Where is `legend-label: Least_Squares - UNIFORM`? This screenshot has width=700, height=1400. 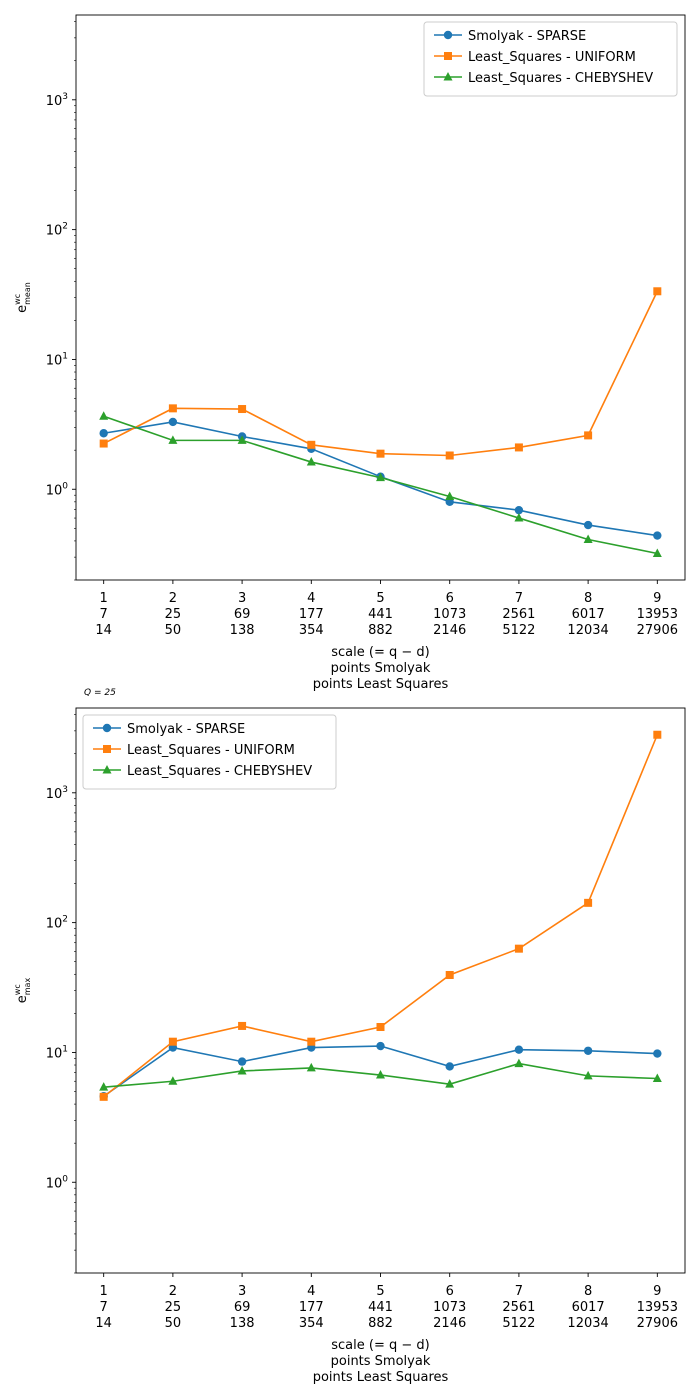
legend-label: Least_Squares - UNIFORM is located at coordinates (211, 750).